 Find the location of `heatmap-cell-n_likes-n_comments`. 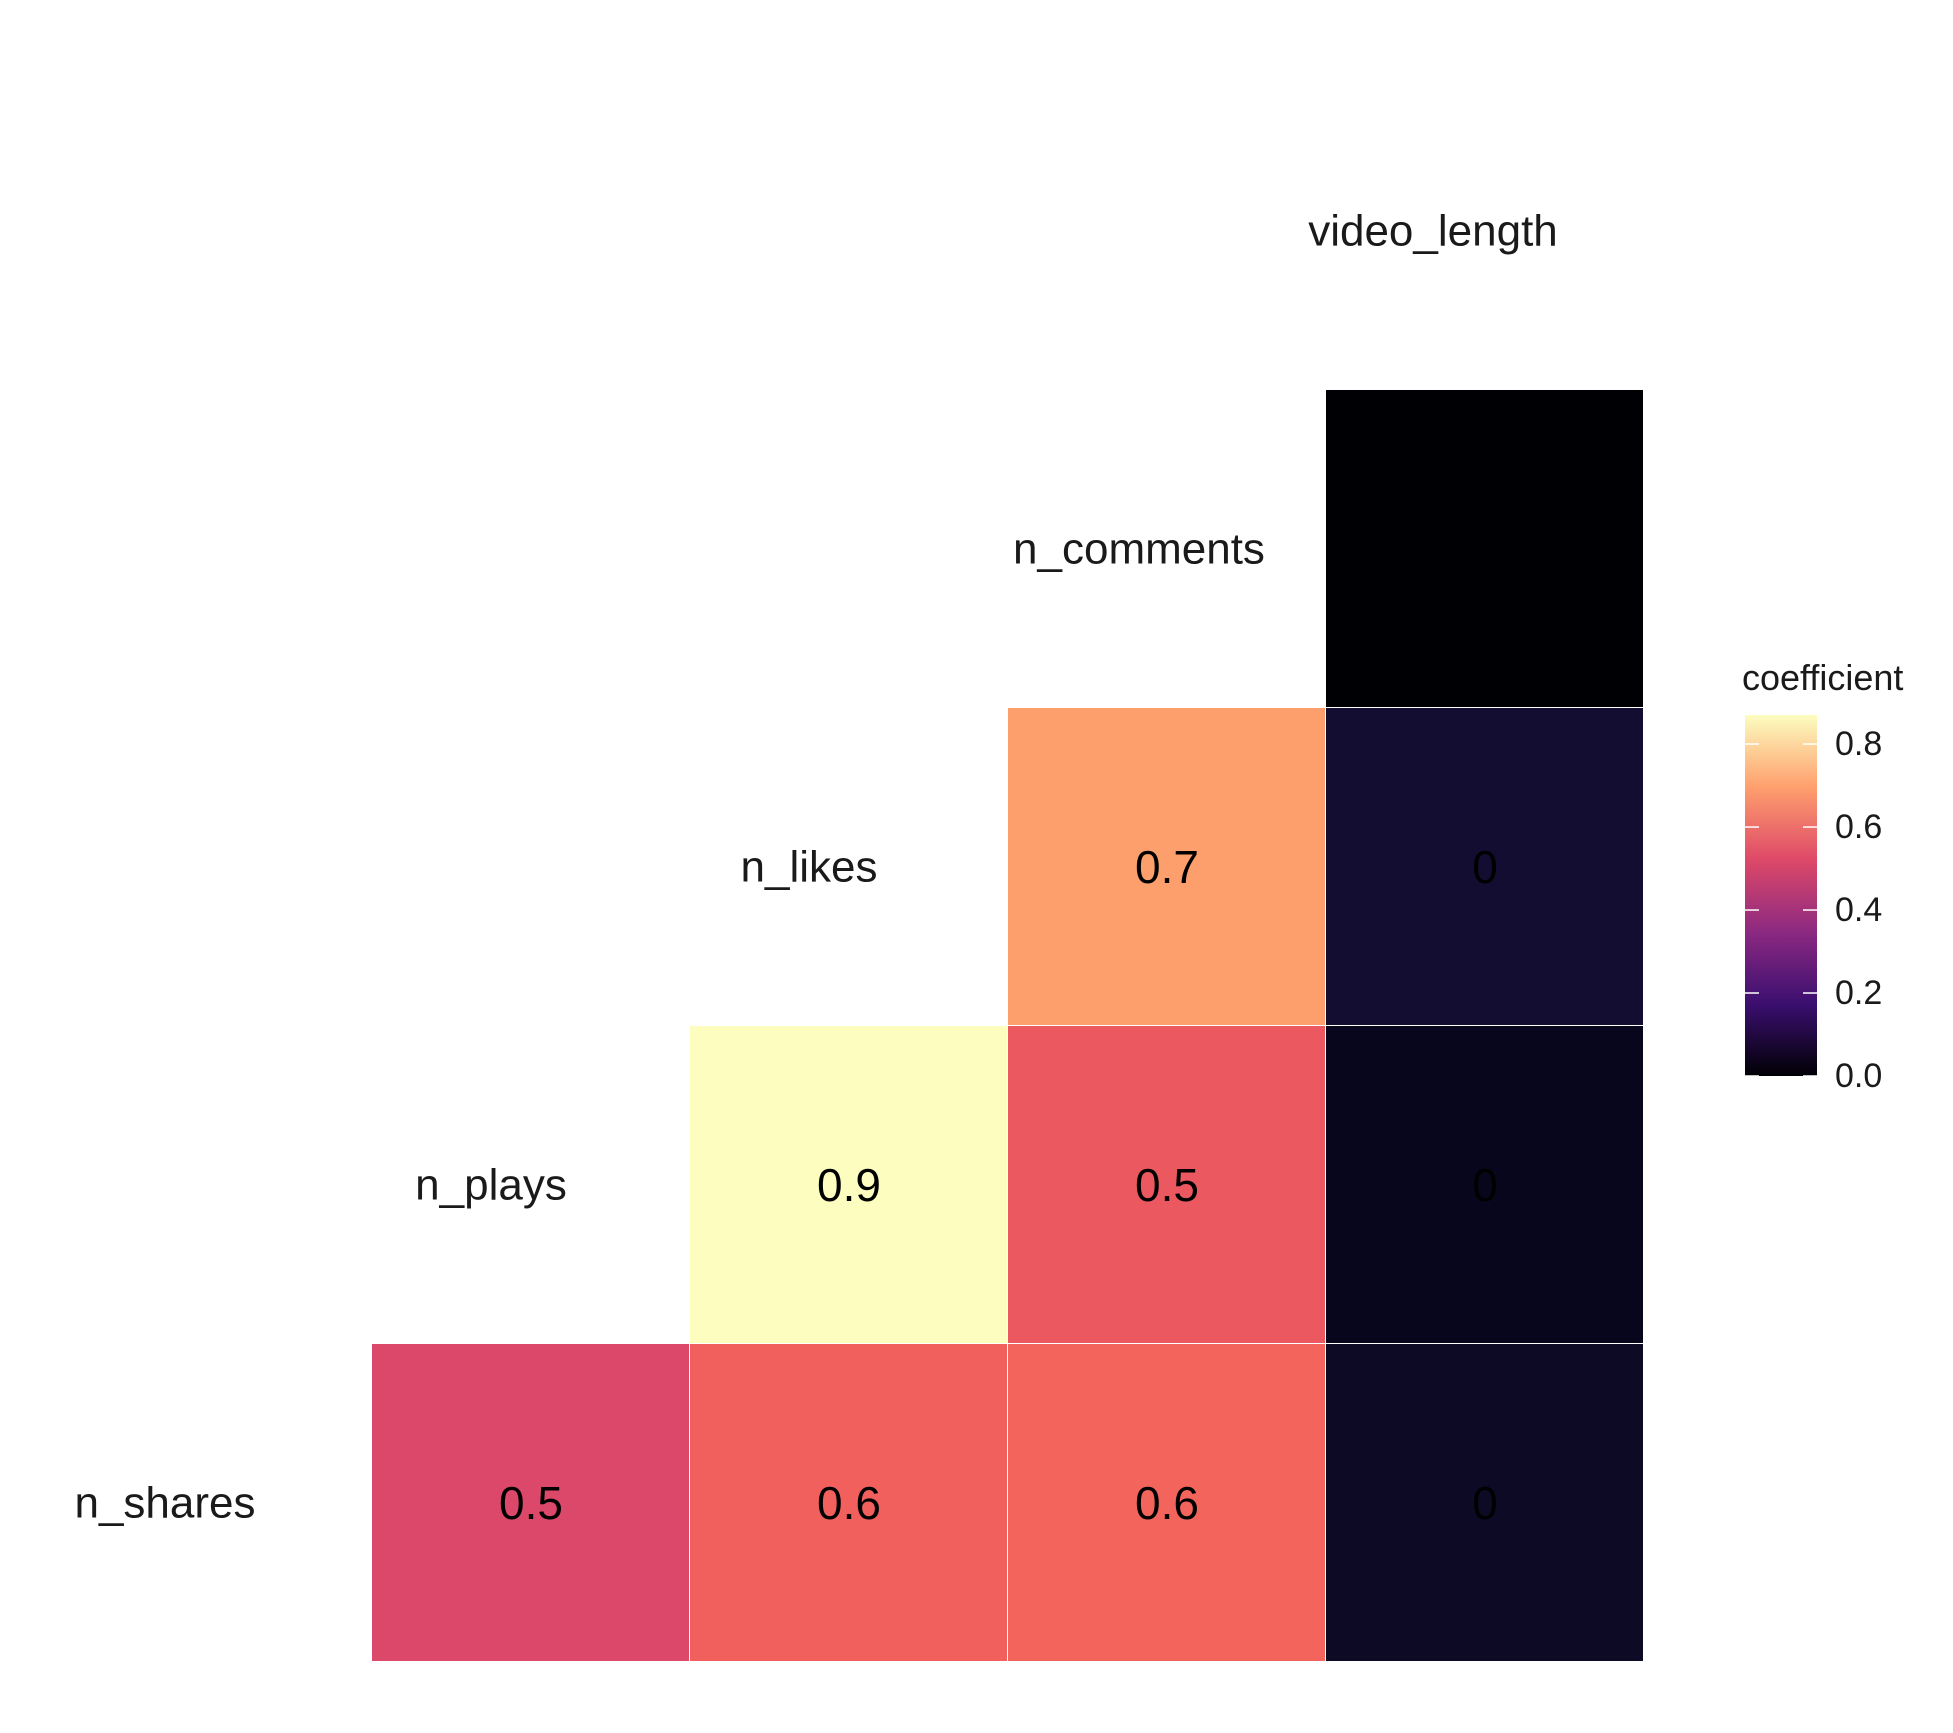

heatmap-cell-n_likes-n_comments is located at coordinates (1166, 866).